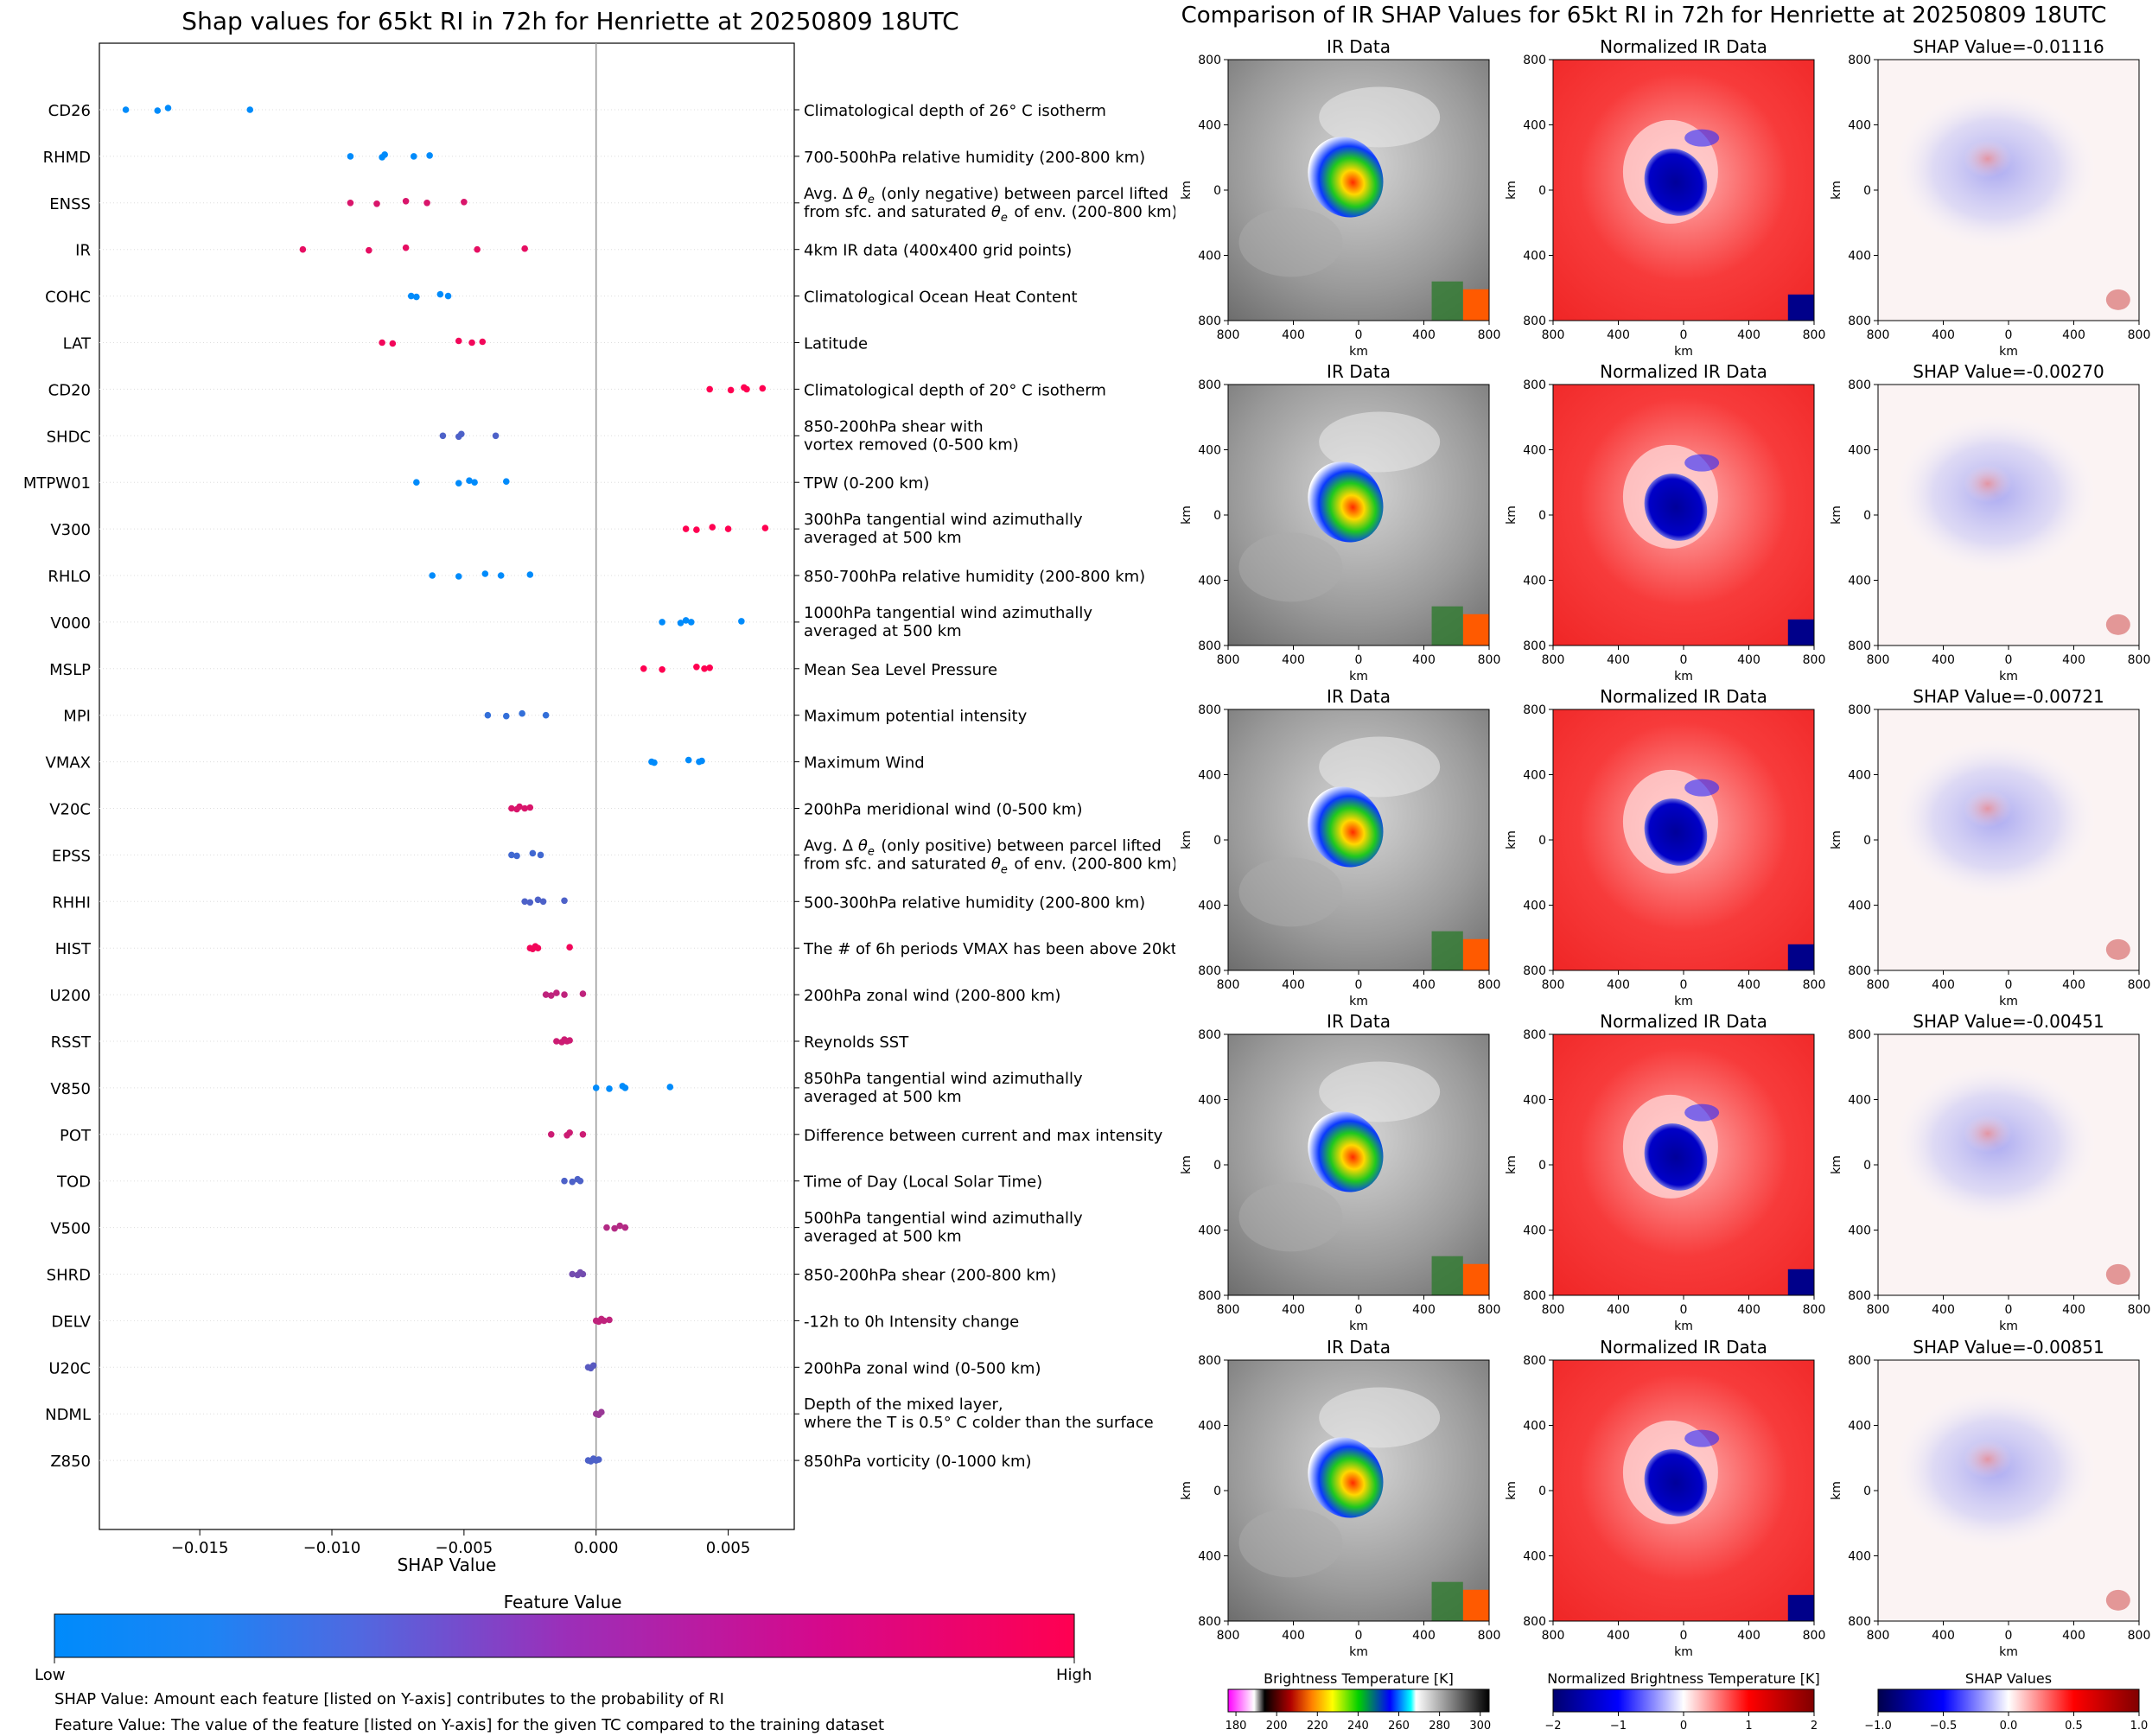 The width and height of the screenshot is (2152, 1736). What do you see at coordinates (911, 445) in the screenshot?
I see `feature-description: vortex removed (0-500 km)` at bounding box center [911, 445].